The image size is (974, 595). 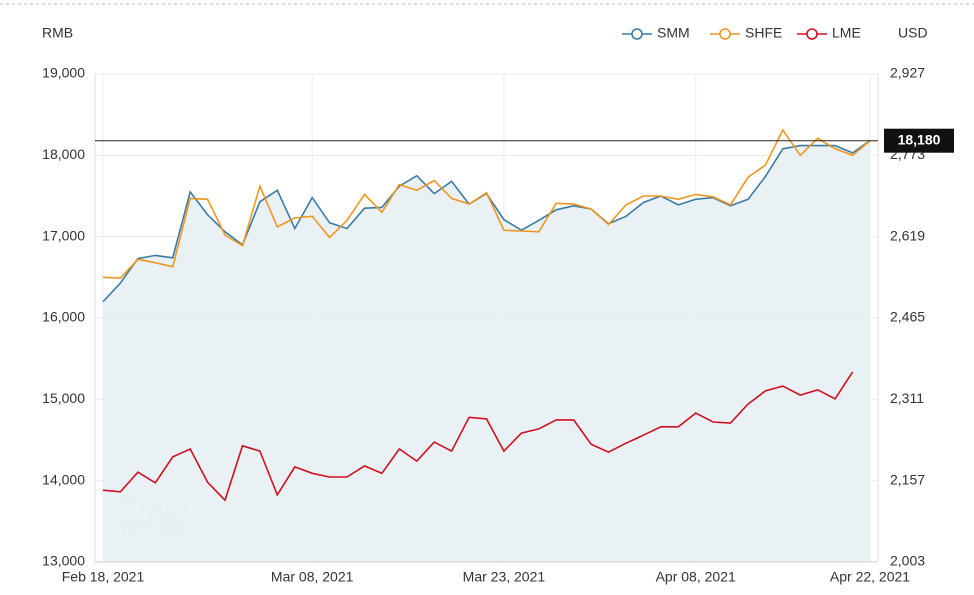 What do you see at coordinates (913, 33) in the screenshot?
I see `y2-axis-title: USD` at bounding box center [913, 33].